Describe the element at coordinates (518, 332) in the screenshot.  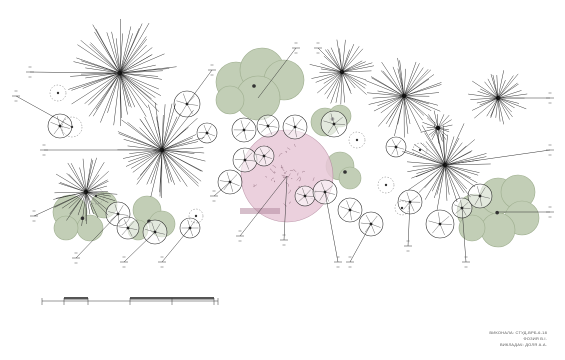
I see `caption-line-1: ВИКОНАЛА: СТУД-ВРБ-6-18` at that location.